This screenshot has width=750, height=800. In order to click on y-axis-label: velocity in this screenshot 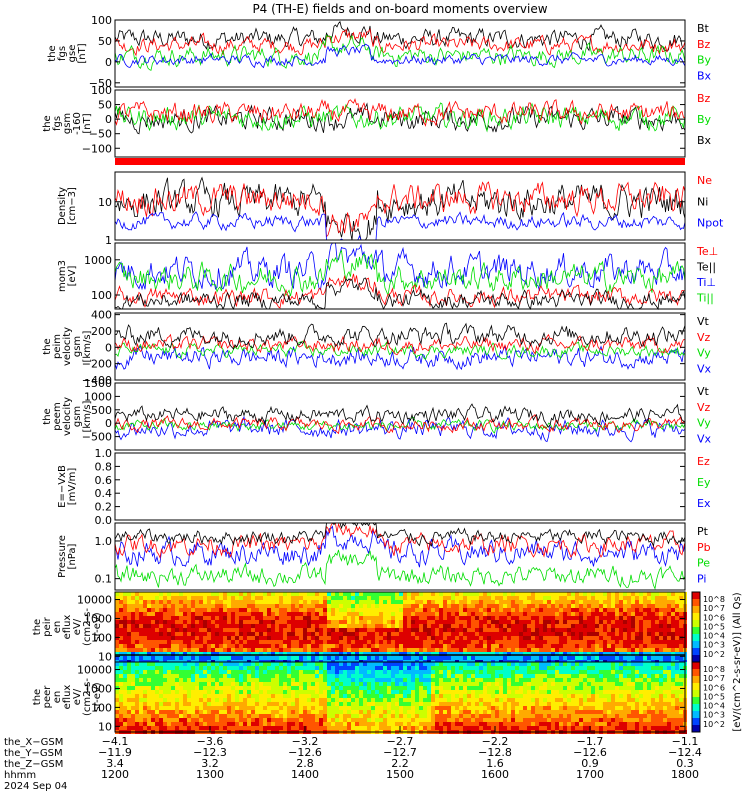, I will do `click(67, 346)`.